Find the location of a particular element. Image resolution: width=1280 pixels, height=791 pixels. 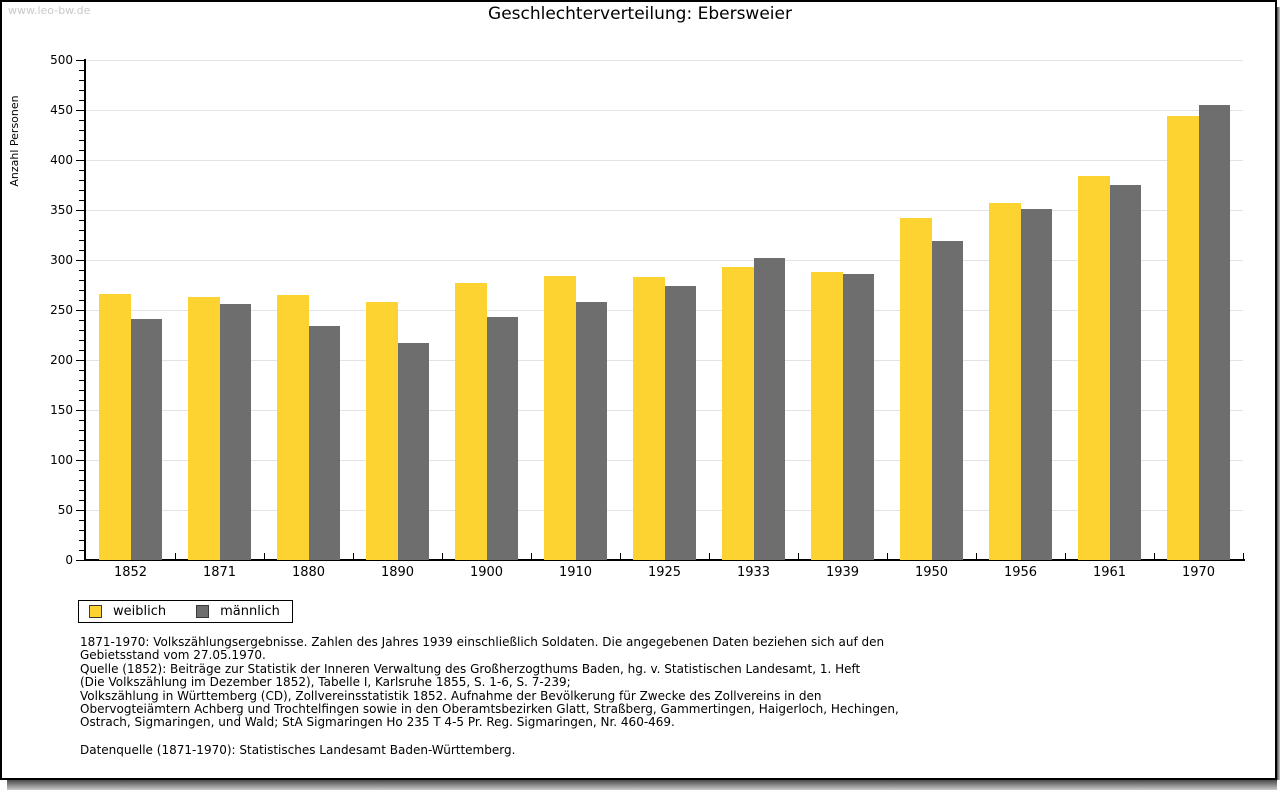

bar-weiblich-1900 is located at coordinates (471, 421).